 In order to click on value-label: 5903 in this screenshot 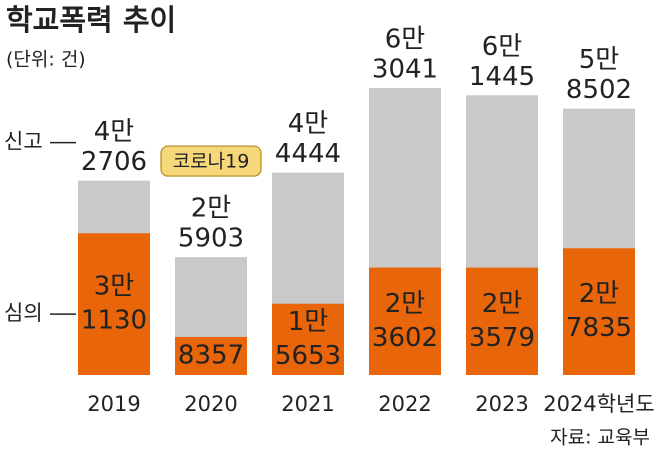, I will do `click(211, 239)`.